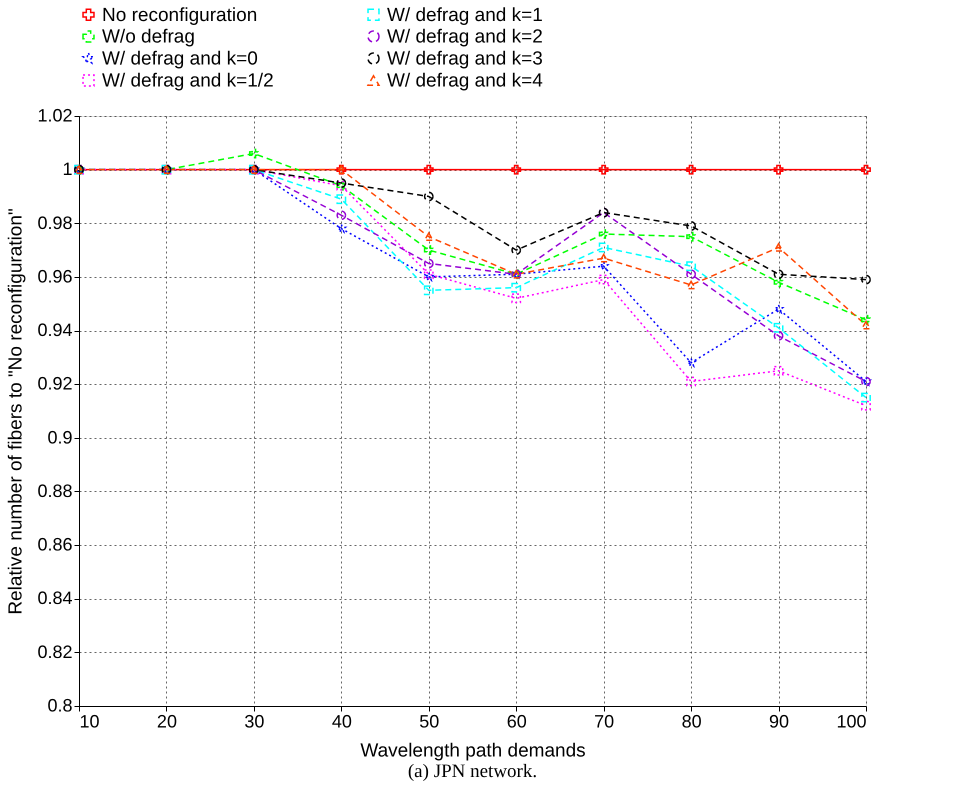 The width and height of the screenshot is (961, 810). What do you see at coordinates (54, 330) in the screenshot?
I see `y-tick-label: 0.94` at bounding box center [54, 330].